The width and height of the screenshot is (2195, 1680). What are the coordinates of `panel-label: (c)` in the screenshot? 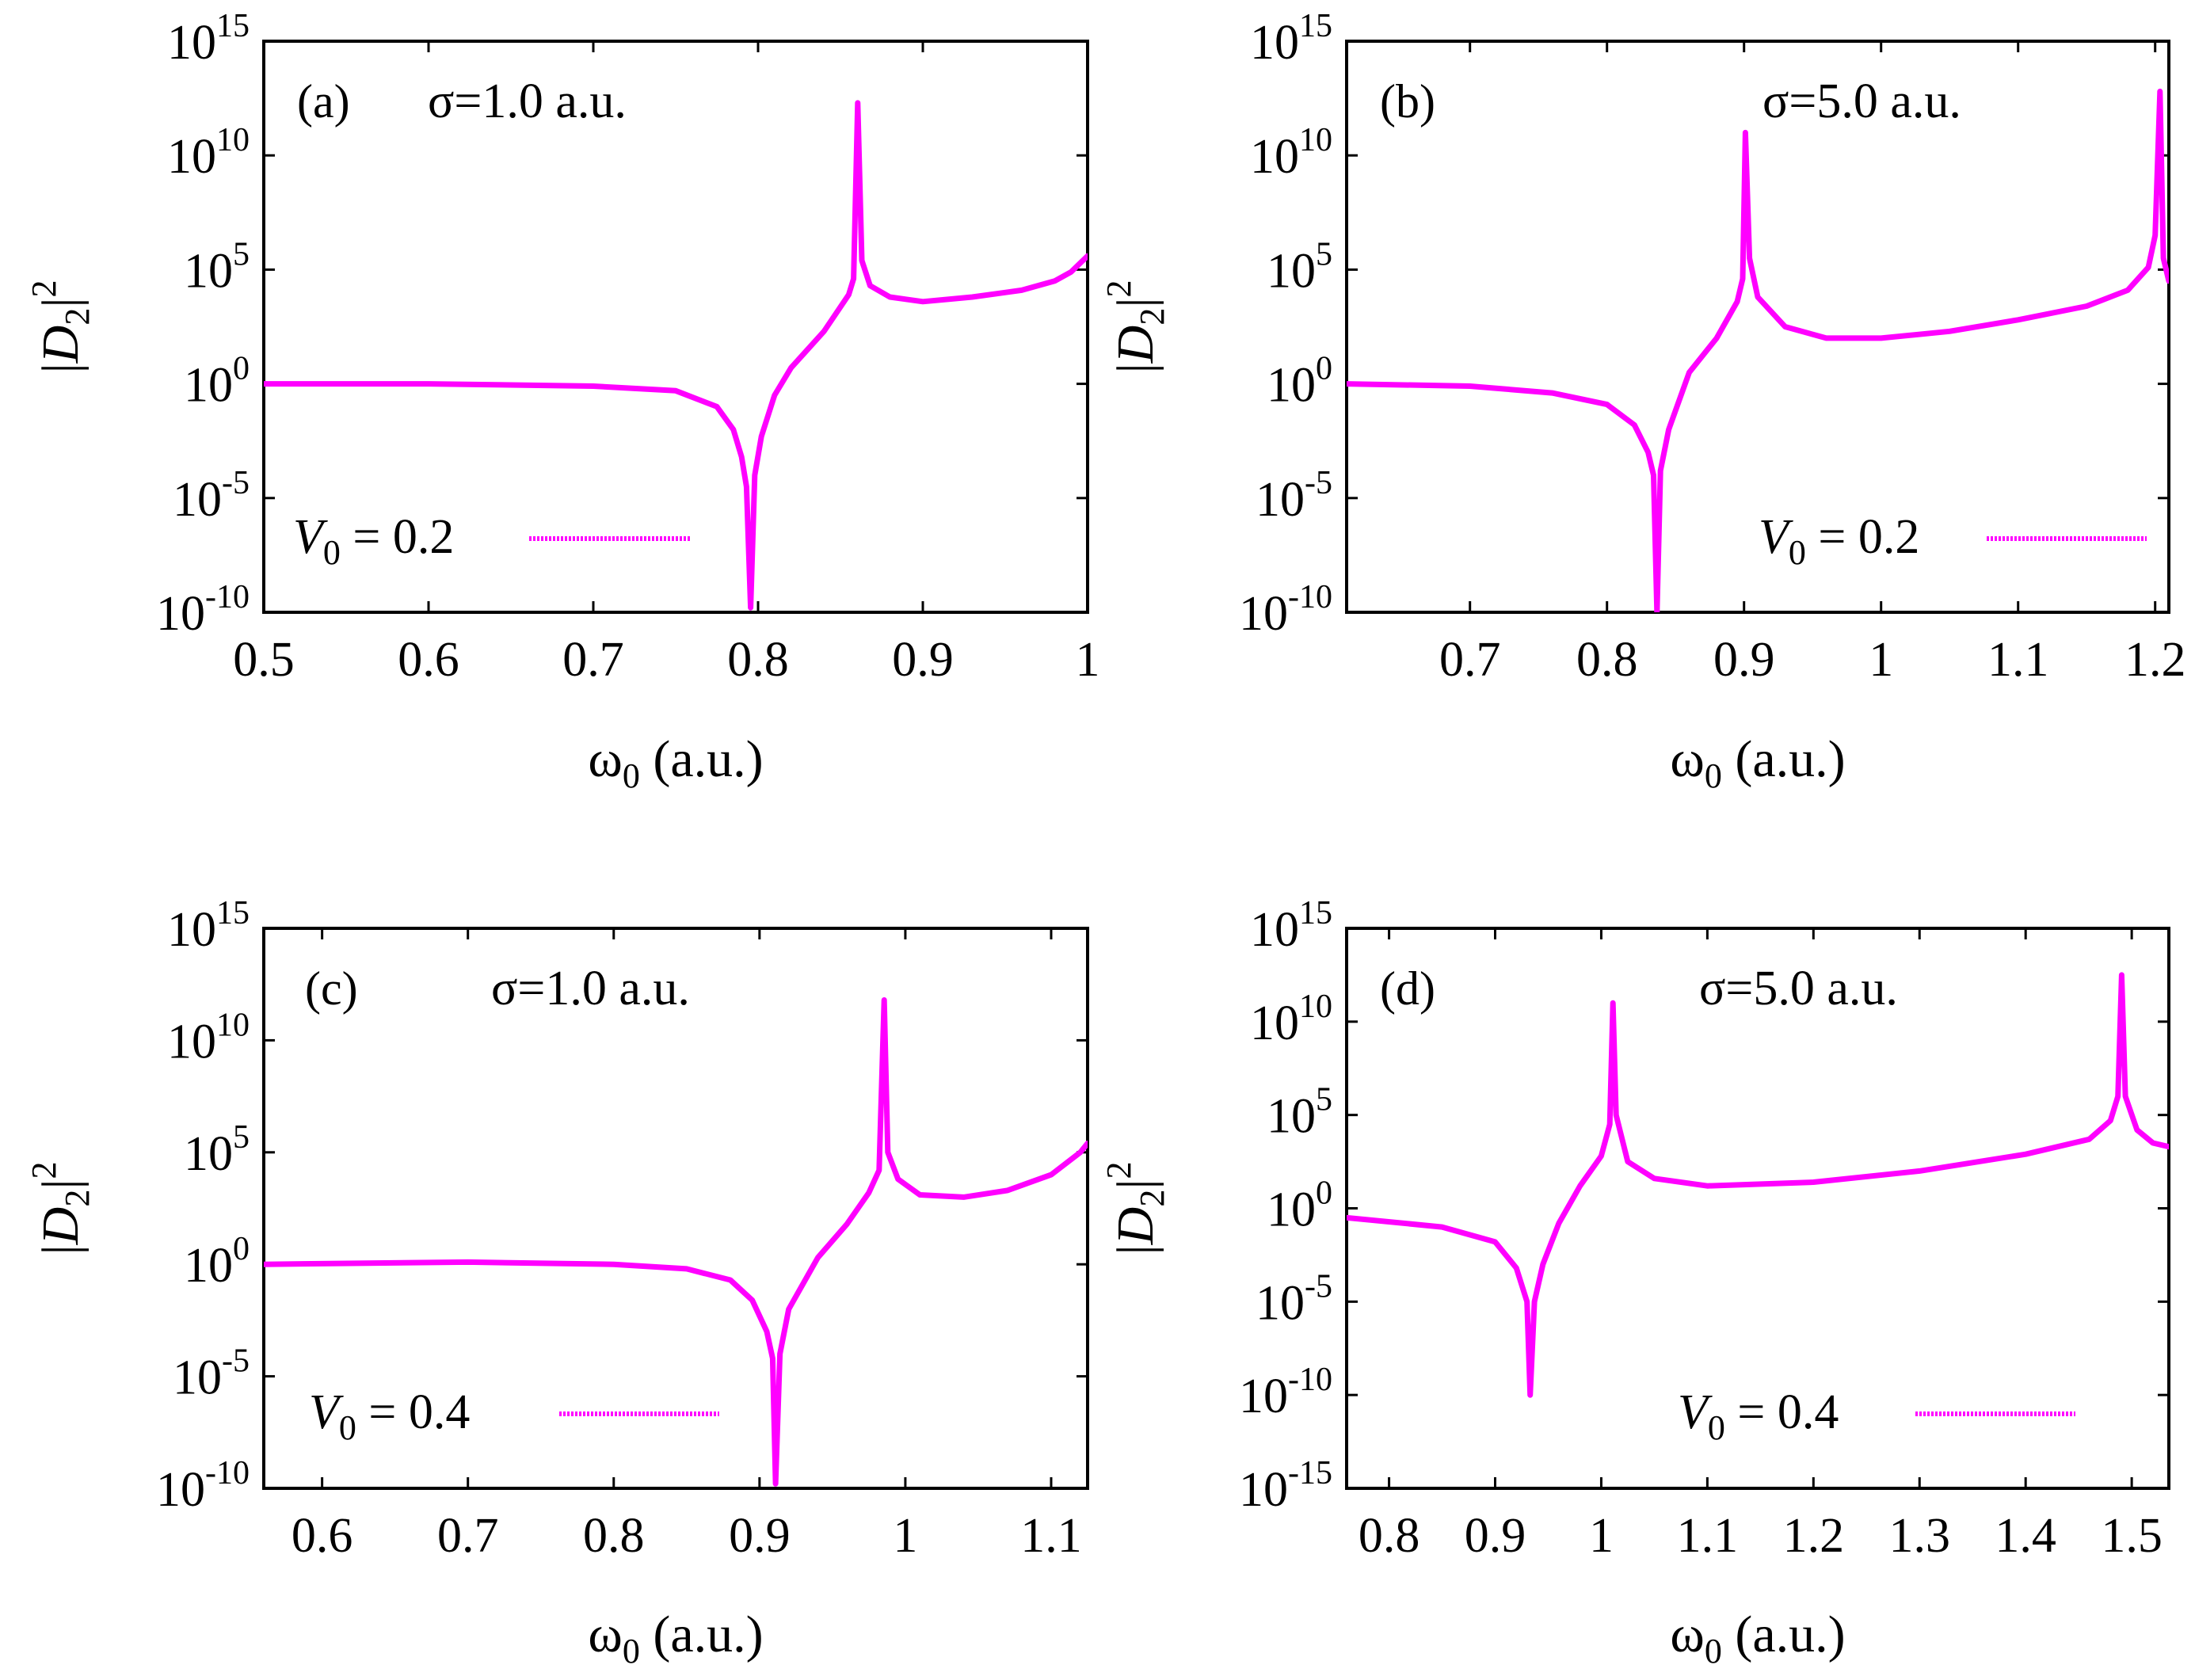 It's located at (331, 989).